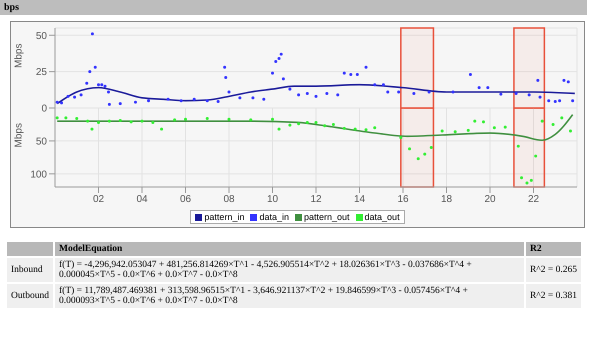 This screenshot has height=350, width=595. I want to click on x-tick-label: 08, so click(229, 200).